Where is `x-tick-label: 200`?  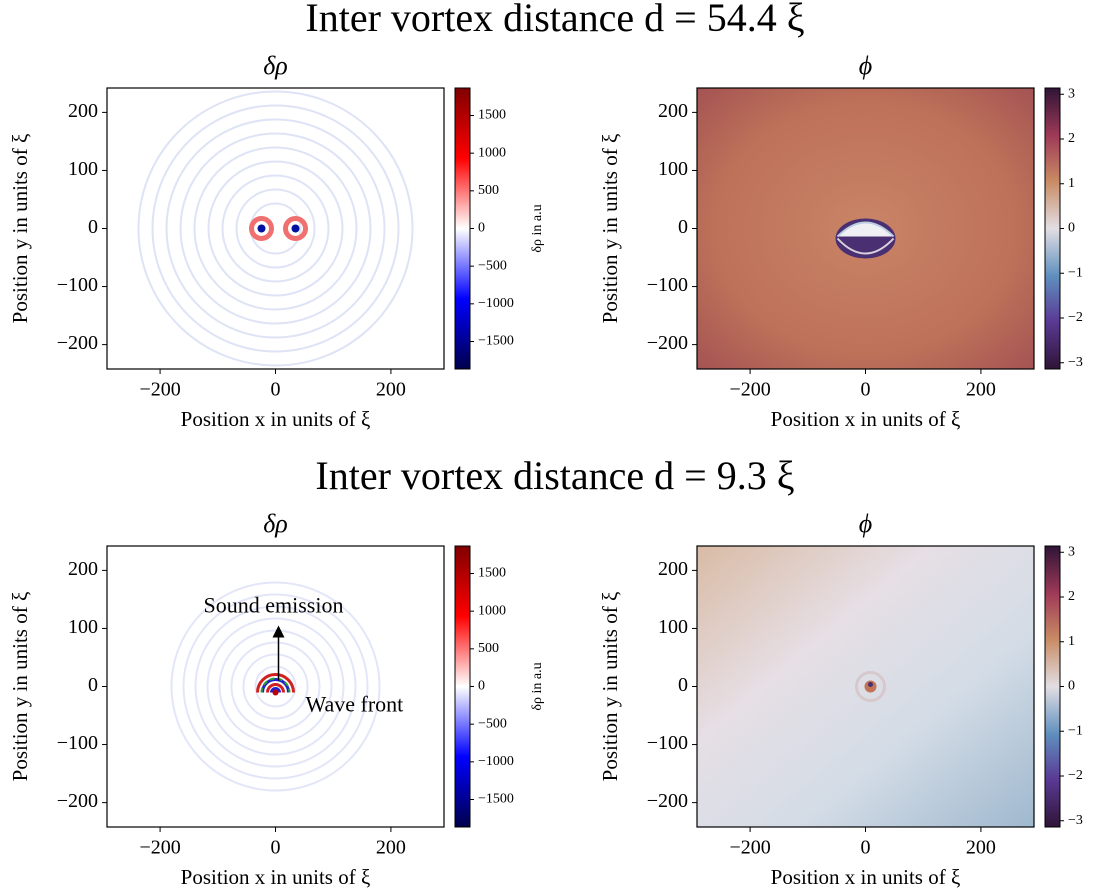
x-tick-label: 200 is located at coordinates (391, 848).